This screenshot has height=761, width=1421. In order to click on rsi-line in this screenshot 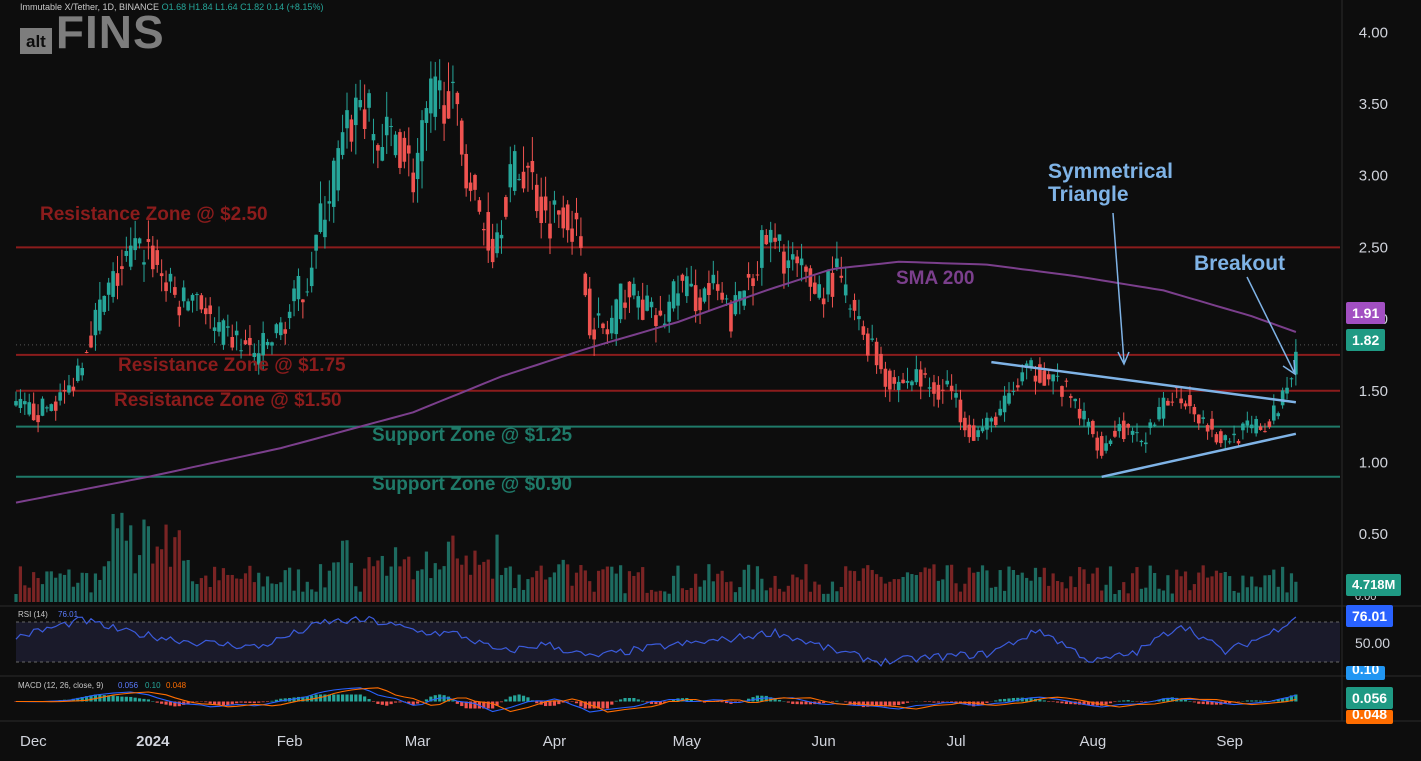, I will do `click(656, 641)`.